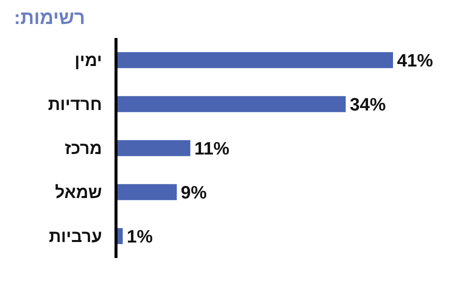 This screenshot has height=287, width=450. Describe the element at coordinates (78, 192) in the screenshot. I see `y-tick-label: שמאל` at that location.